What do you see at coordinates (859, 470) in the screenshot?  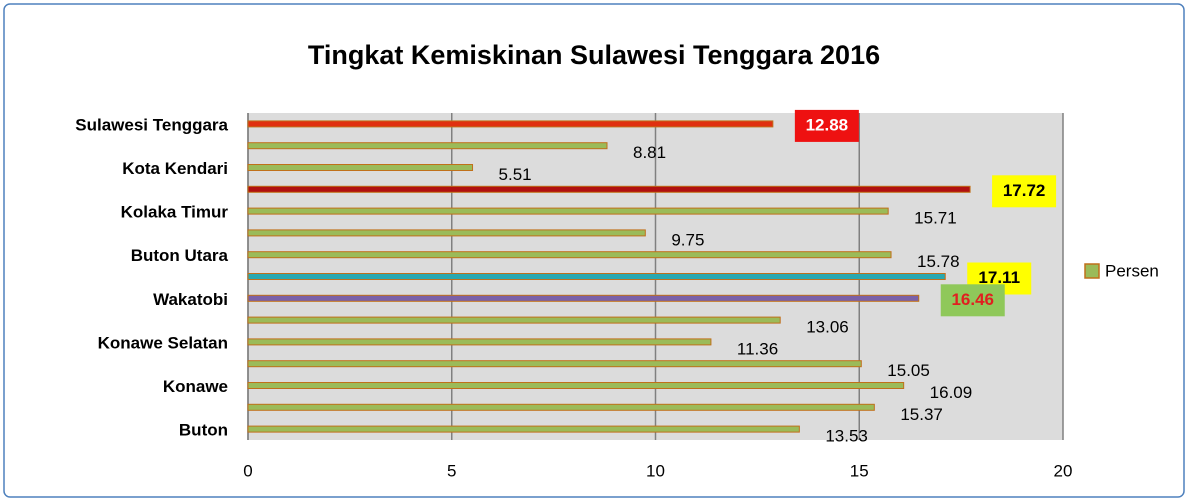 I see `x-tick-label: 15` at bounding box center [859, 470].